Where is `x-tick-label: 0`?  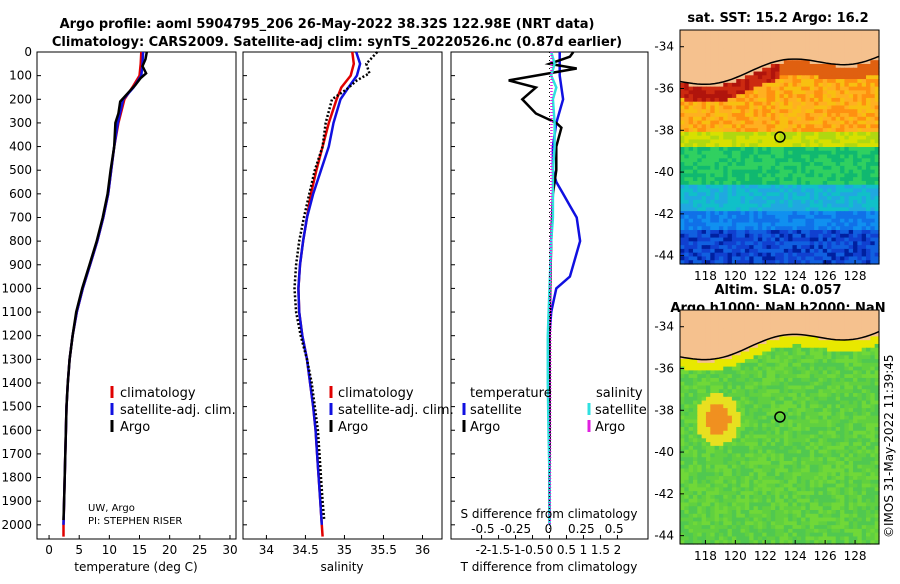 x-tick-label: 0 is located at coordinates (550, 550).